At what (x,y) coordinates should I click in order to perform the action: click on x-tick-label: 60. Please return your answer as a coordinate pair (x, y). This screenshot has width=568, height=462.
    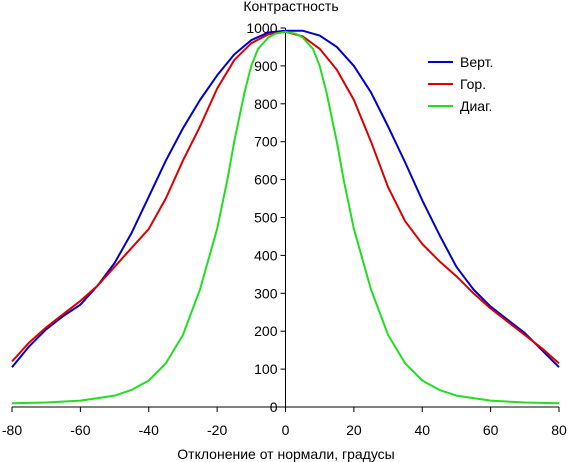
    Looking at the image, I should click on (491, 430).